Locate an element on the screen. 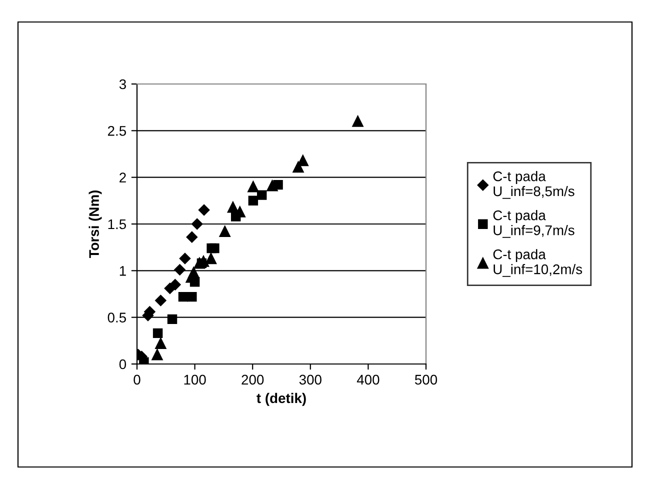 The height and width of the screenshot is (490, 657). x-tick-label: 200 is located at coordinates (253, 379).